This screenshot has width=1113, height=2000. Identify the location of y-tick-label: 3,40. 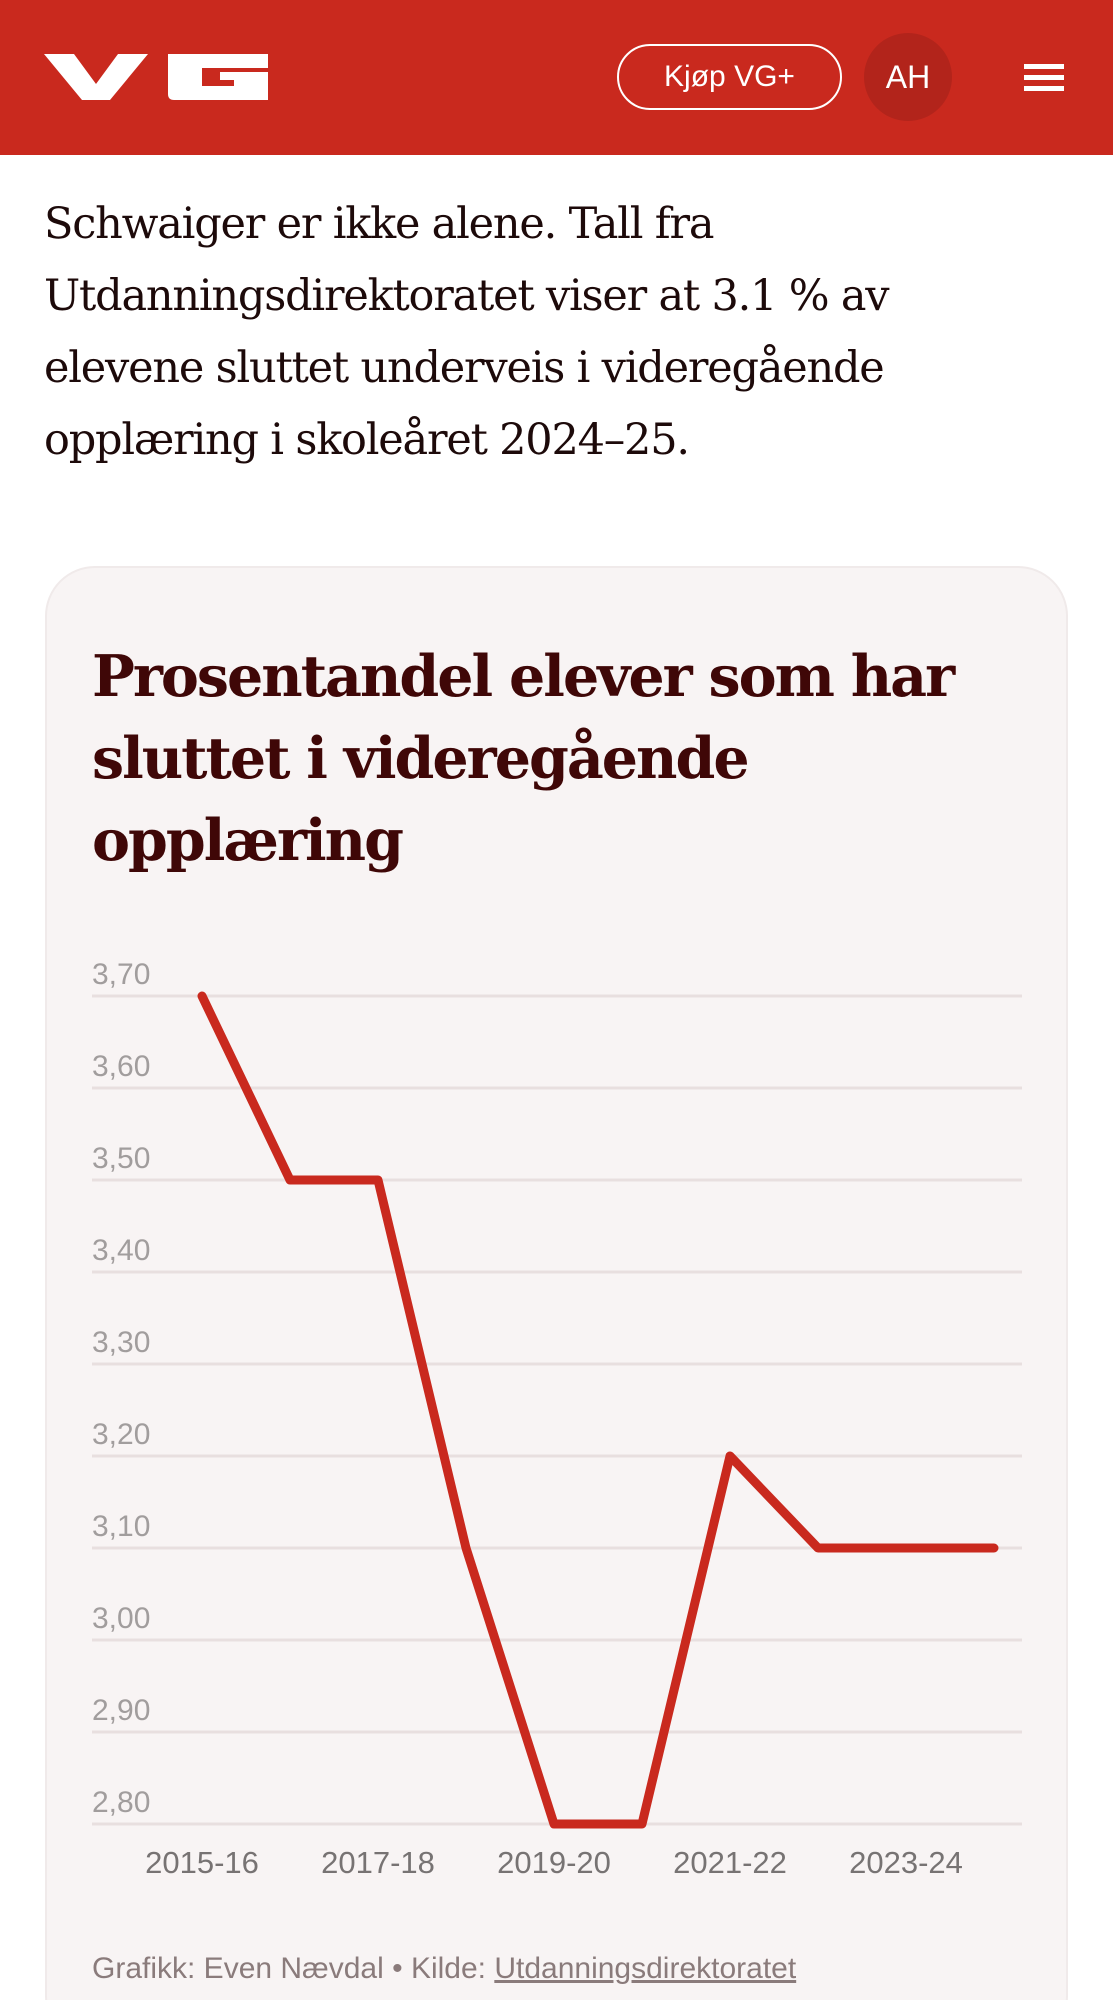
(121, 1250).